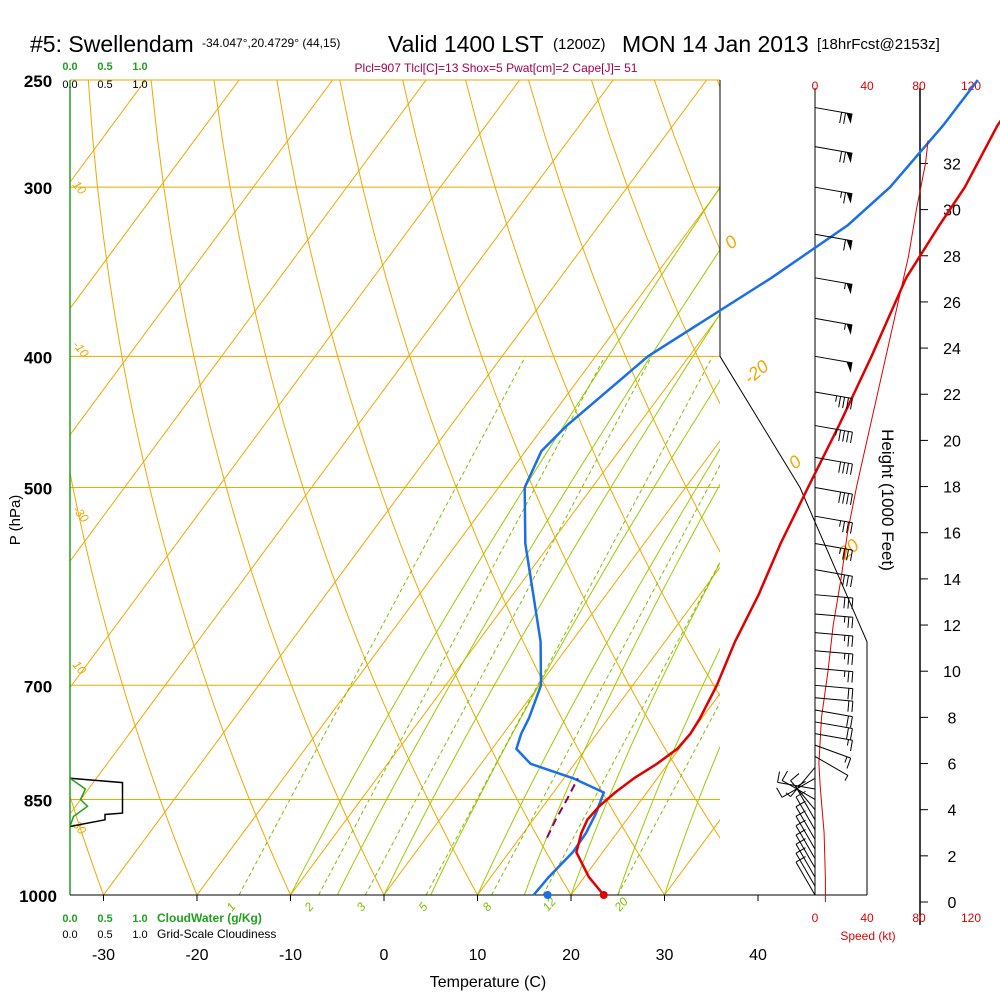 This screenshot has height=1000, width=1000. What do you see at coordinates (79, 802) in the screenshot?
I see `cloudwater-profile` at bounding box center [79, 802].